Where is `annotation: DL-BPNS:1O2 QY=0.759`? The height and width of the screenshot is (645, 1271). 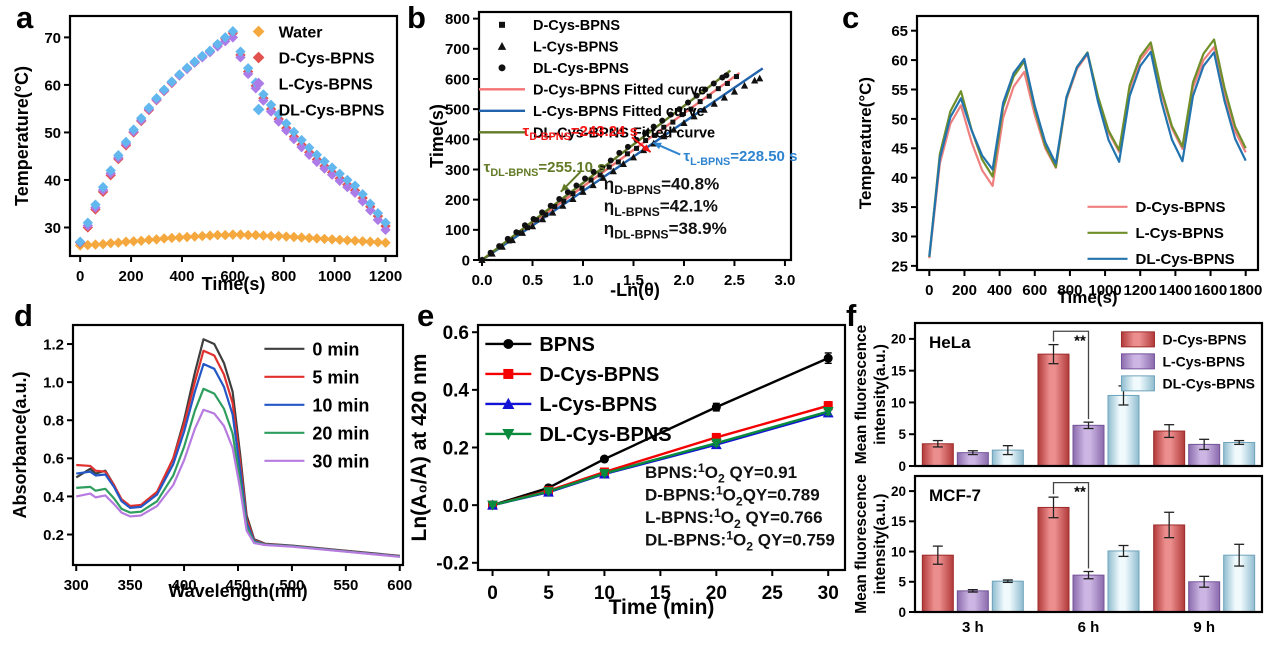
annotation: DL-BPNS:1O2 QY=0.759 is located at coordinates (740, 541).